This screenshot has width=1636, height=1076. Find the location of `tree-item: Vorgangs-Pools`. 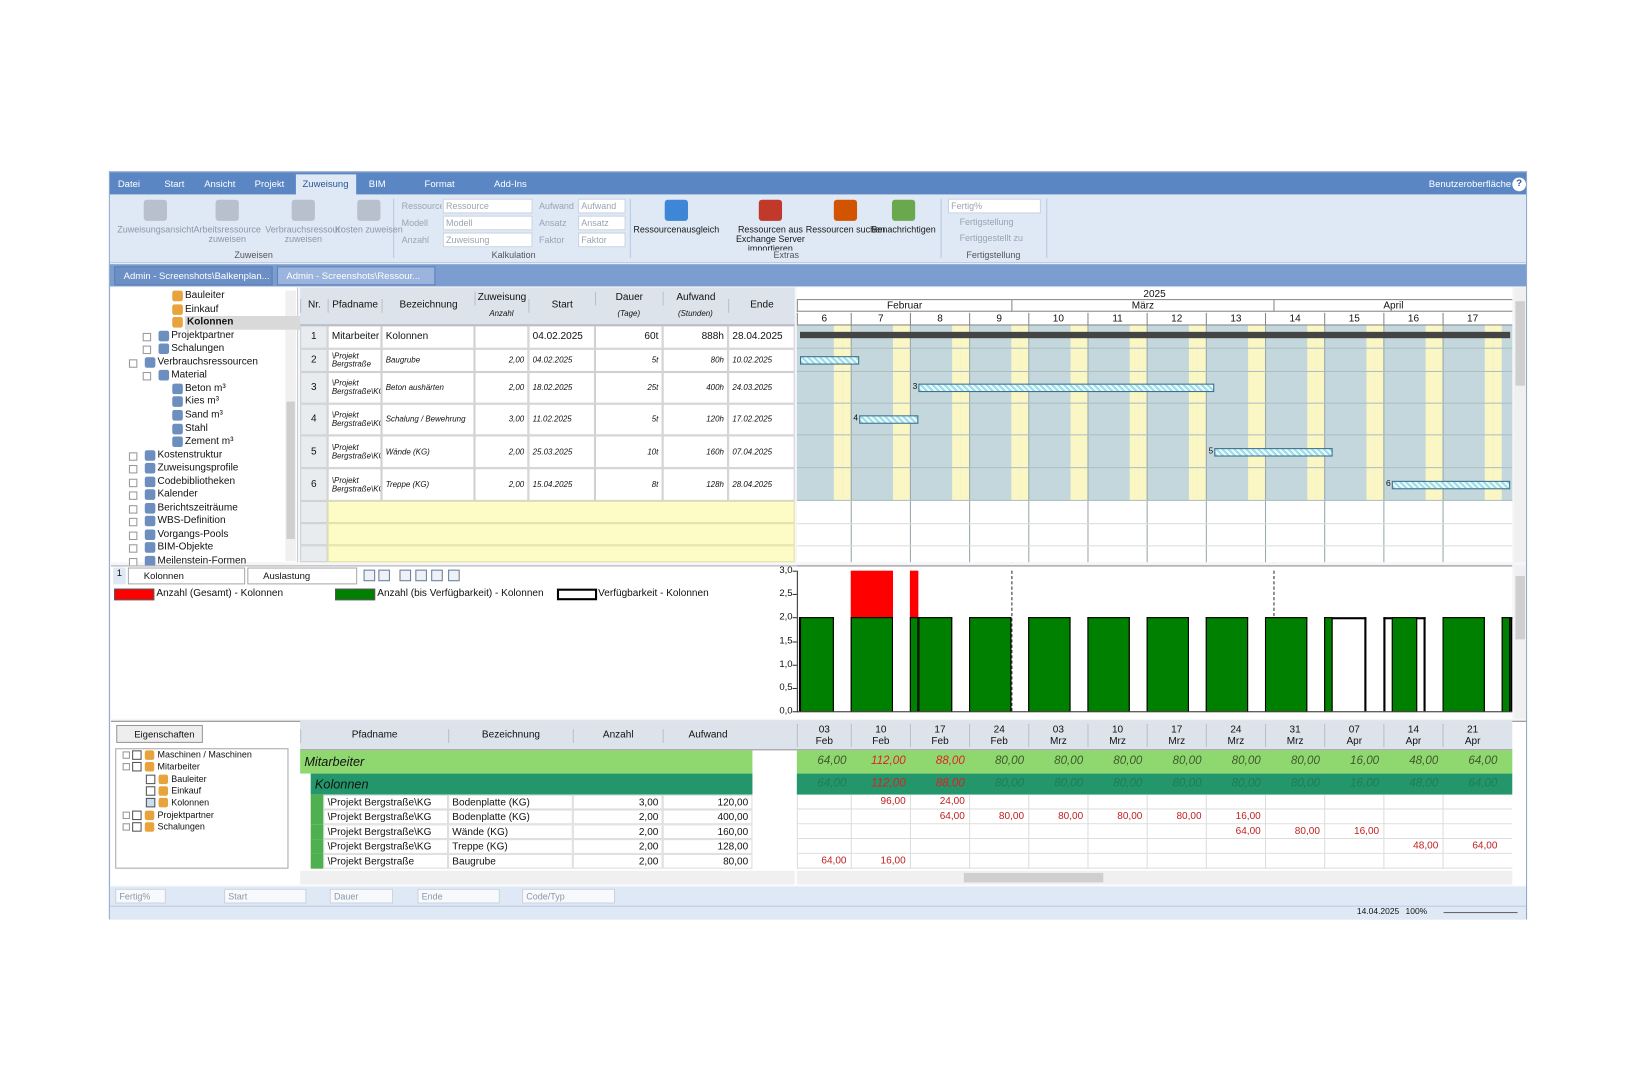

tree-item: Vorgangs-Pools is located at coordinates (193, 534).